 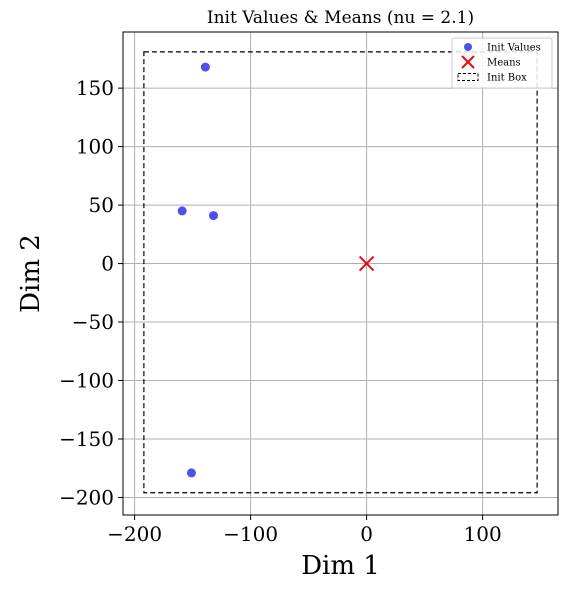 I want to click on chart-title: Init Values & Means (nu = 2.1), so click(x=340, y=18).